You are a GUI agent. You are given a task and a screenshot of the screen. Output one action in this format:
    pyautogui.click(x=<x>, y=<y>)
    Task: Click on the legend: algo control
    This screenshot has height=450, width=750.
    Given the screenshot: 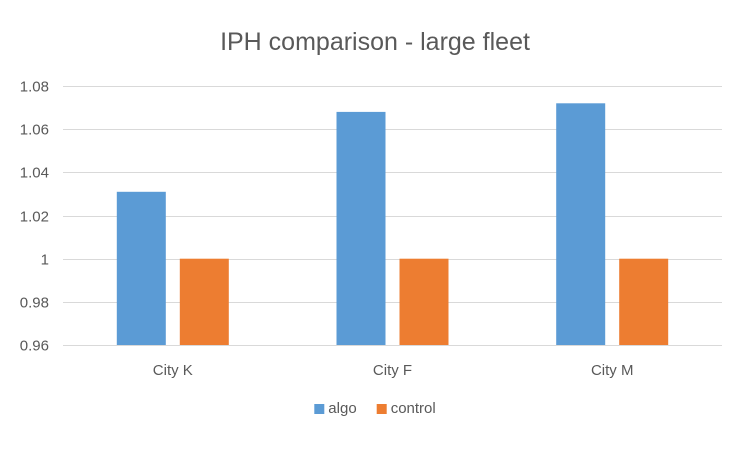 What is the action you would take?
    pyautogui.click(x=375, y=408)
    